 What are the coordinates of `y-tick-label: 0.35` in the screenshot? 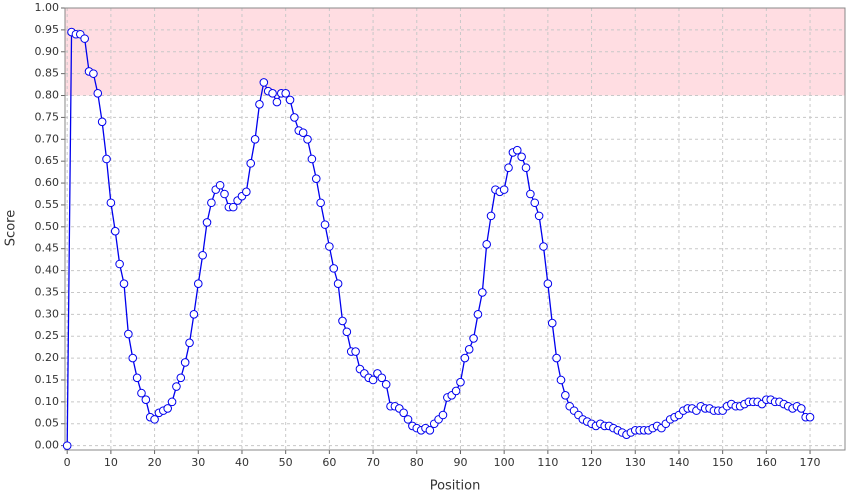 It's located at (47, 291).